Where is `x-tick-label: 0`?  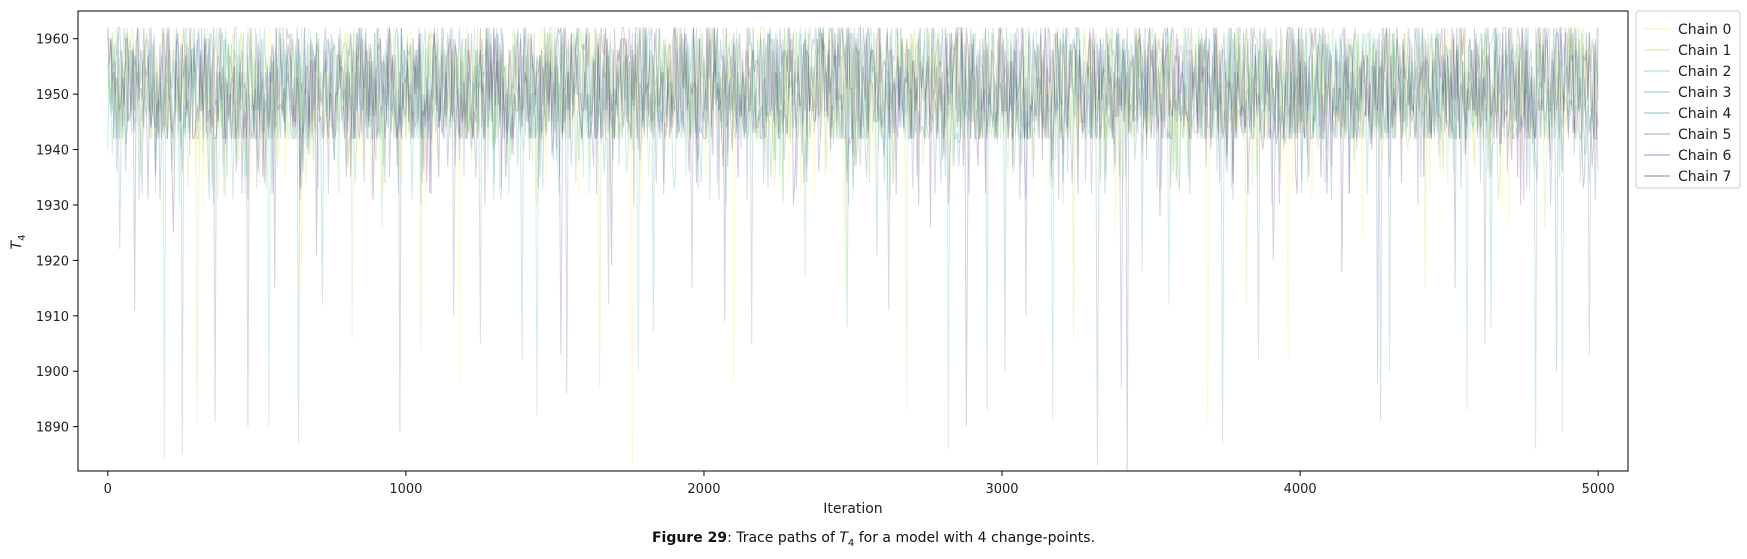 x-tick-label: 0 is located at coordinates (108, 489).